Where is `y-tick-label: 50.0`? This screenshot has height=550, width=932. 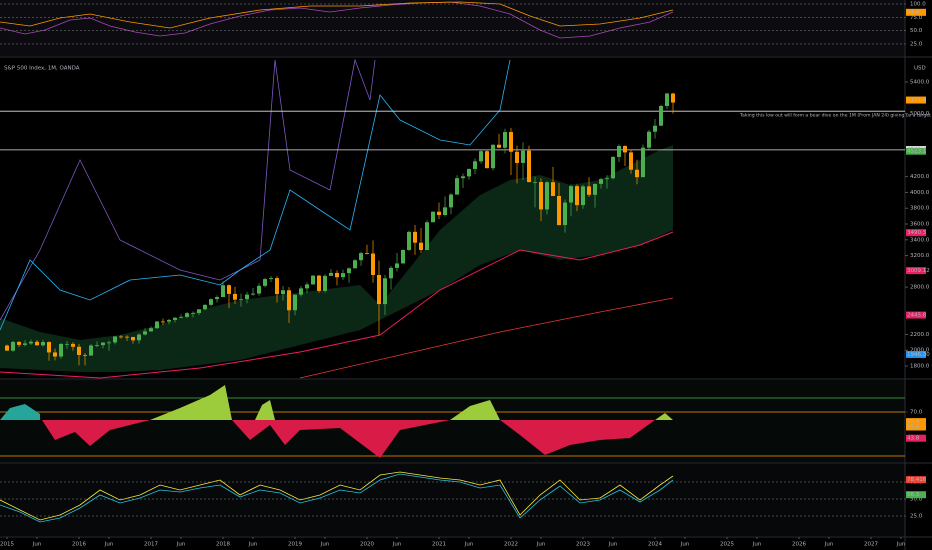 y-tick-label: 50.0 is located at coordinates (916, 500).